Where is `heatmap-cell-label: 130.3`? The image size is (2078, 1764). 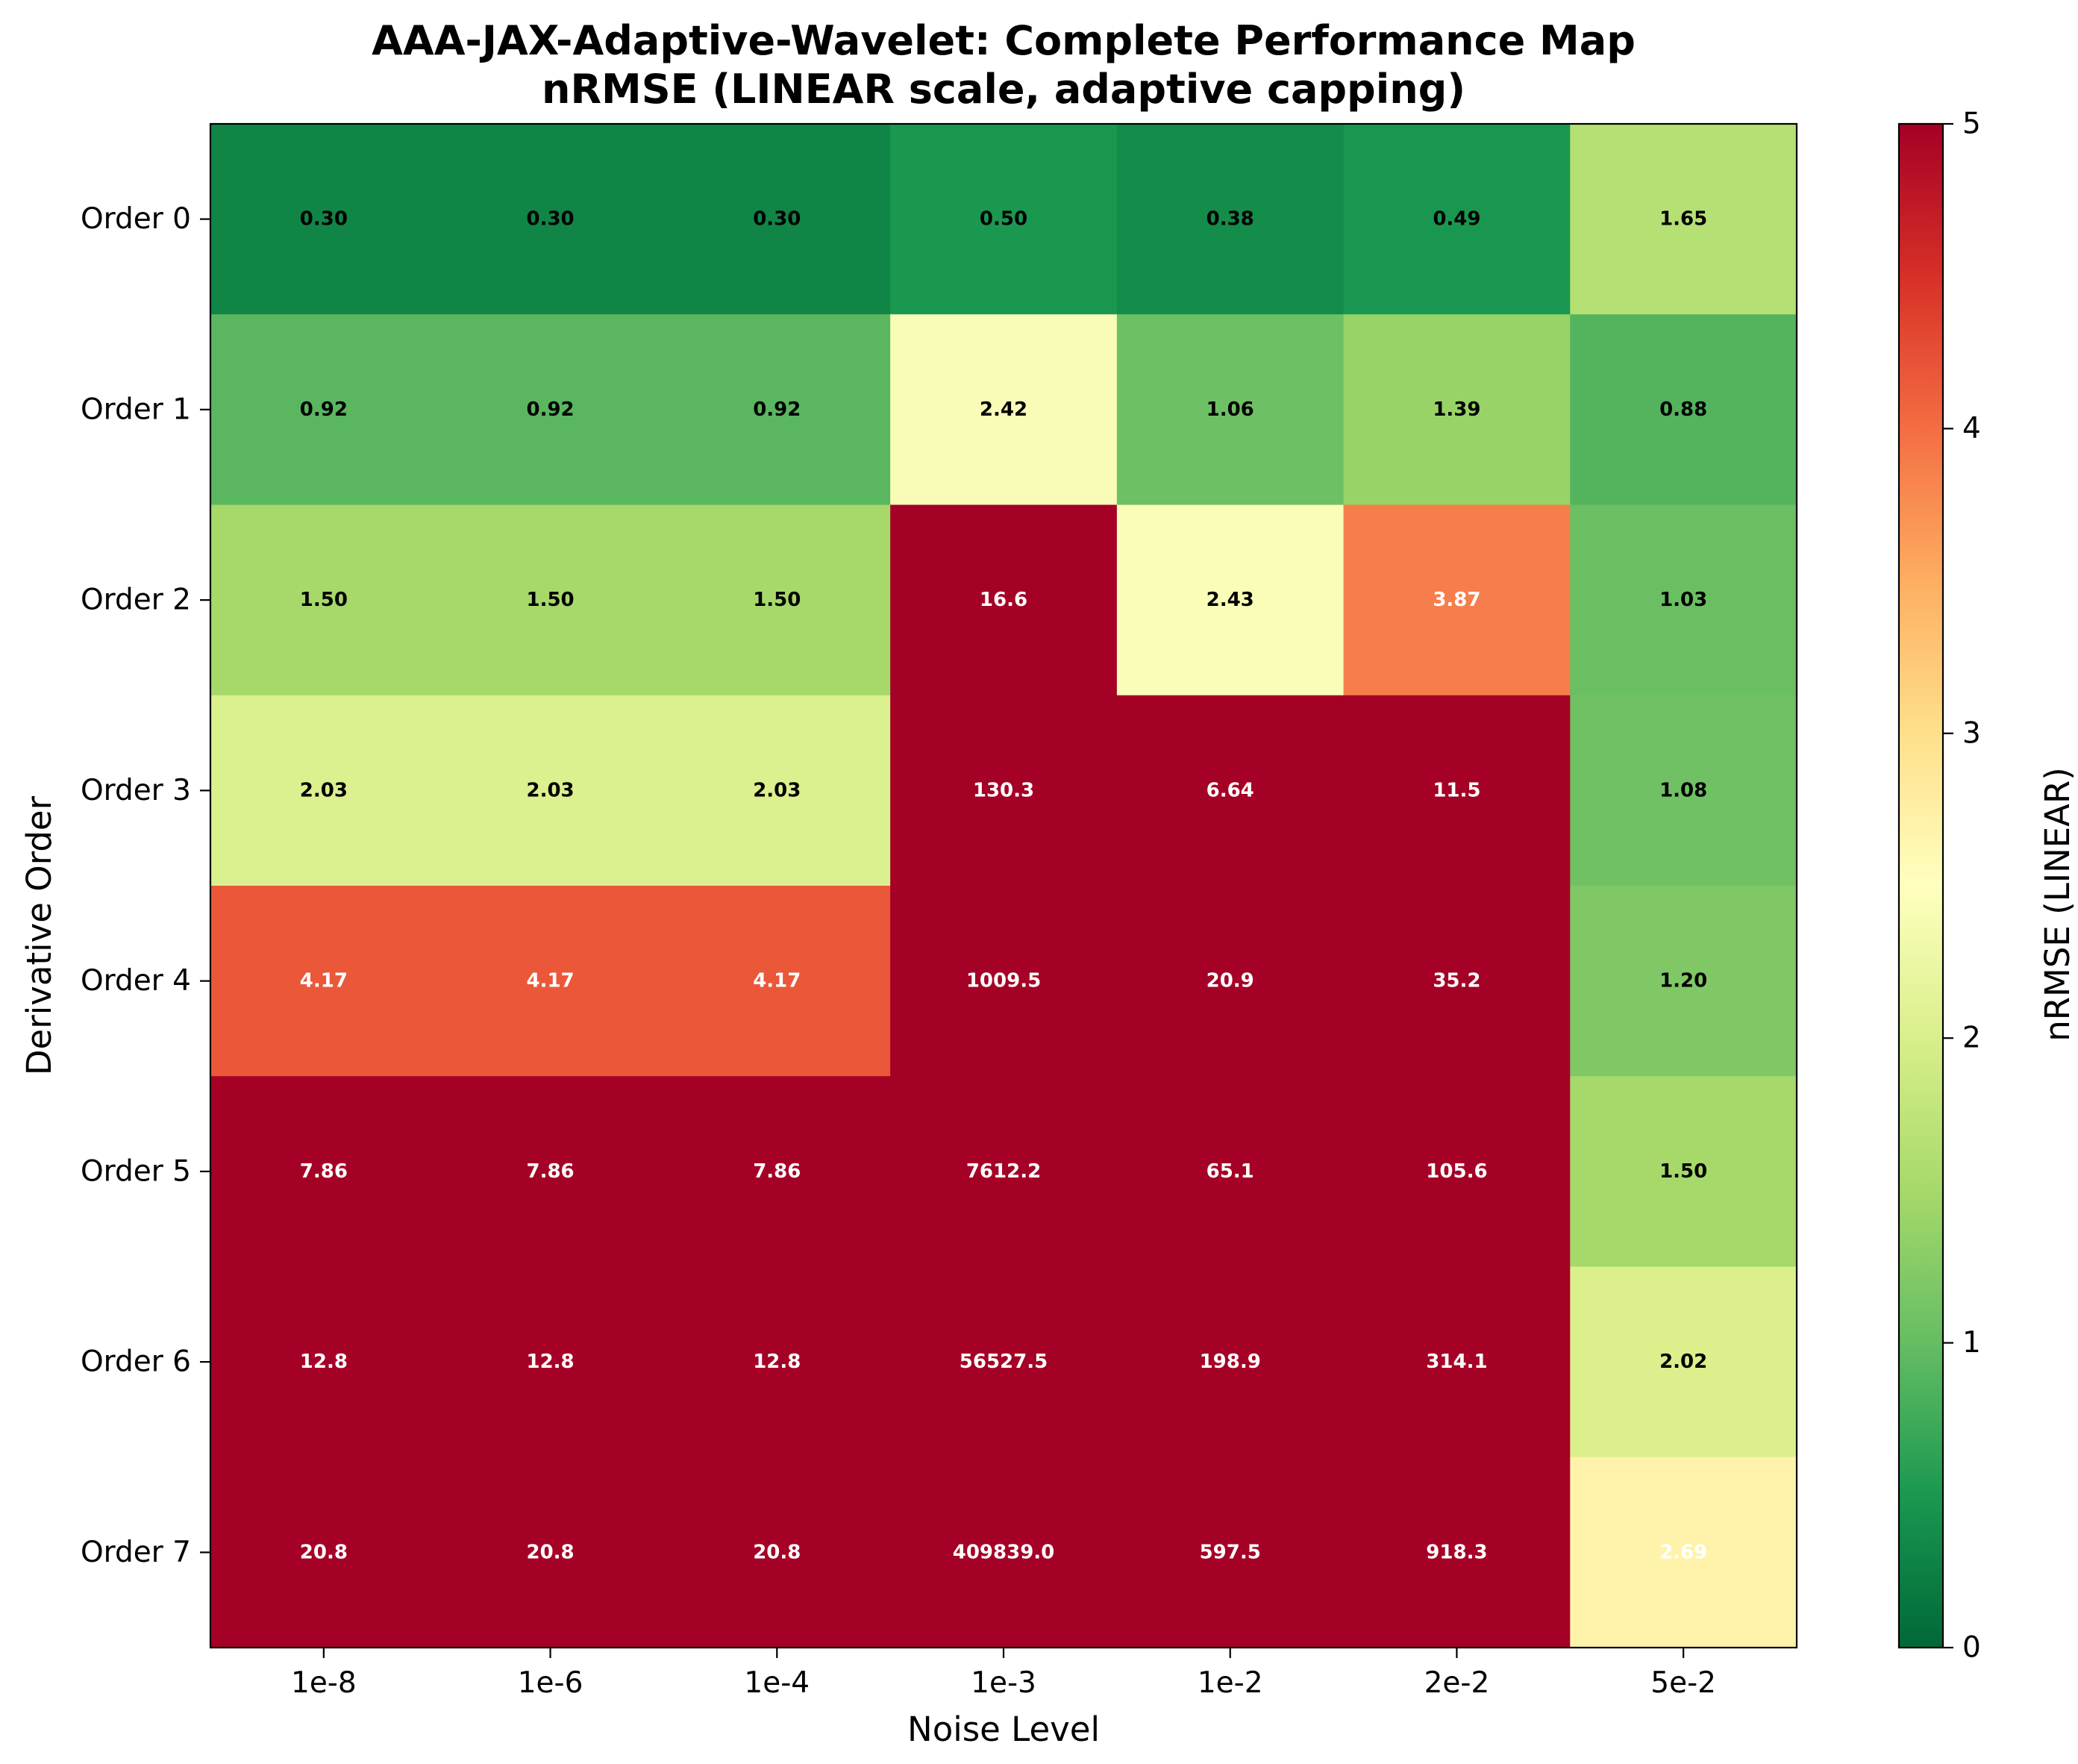
heatmap-cell-label: 130.3 is located at coordinates (1003, 790).